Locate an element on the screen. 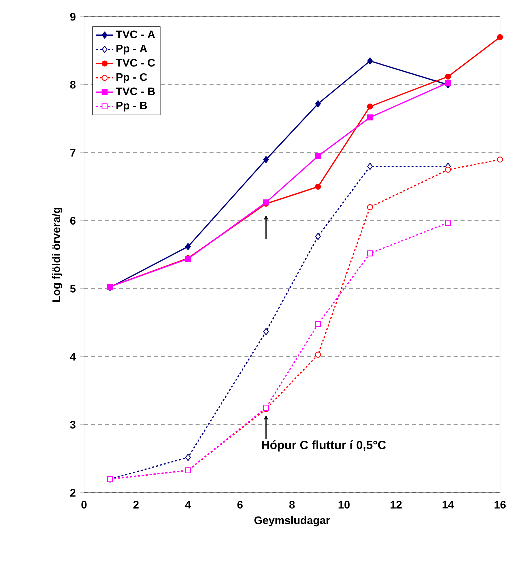  legend-label: Pp - B is located at coordinates (131, 107).